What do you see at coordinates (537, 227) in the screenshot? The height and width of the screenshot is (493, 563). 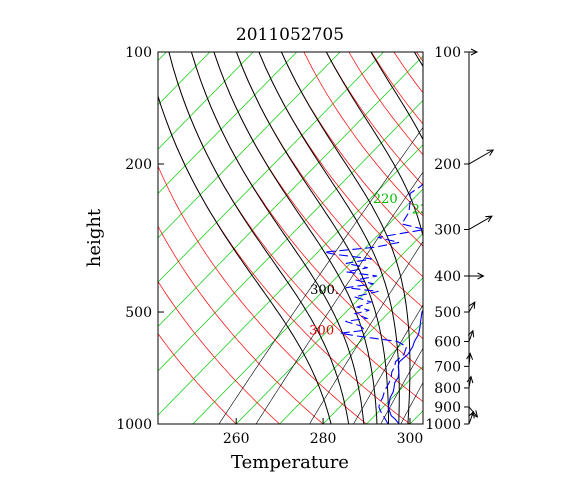 I see `chart-annotation: 5.00` at bounding box center [537, 227].